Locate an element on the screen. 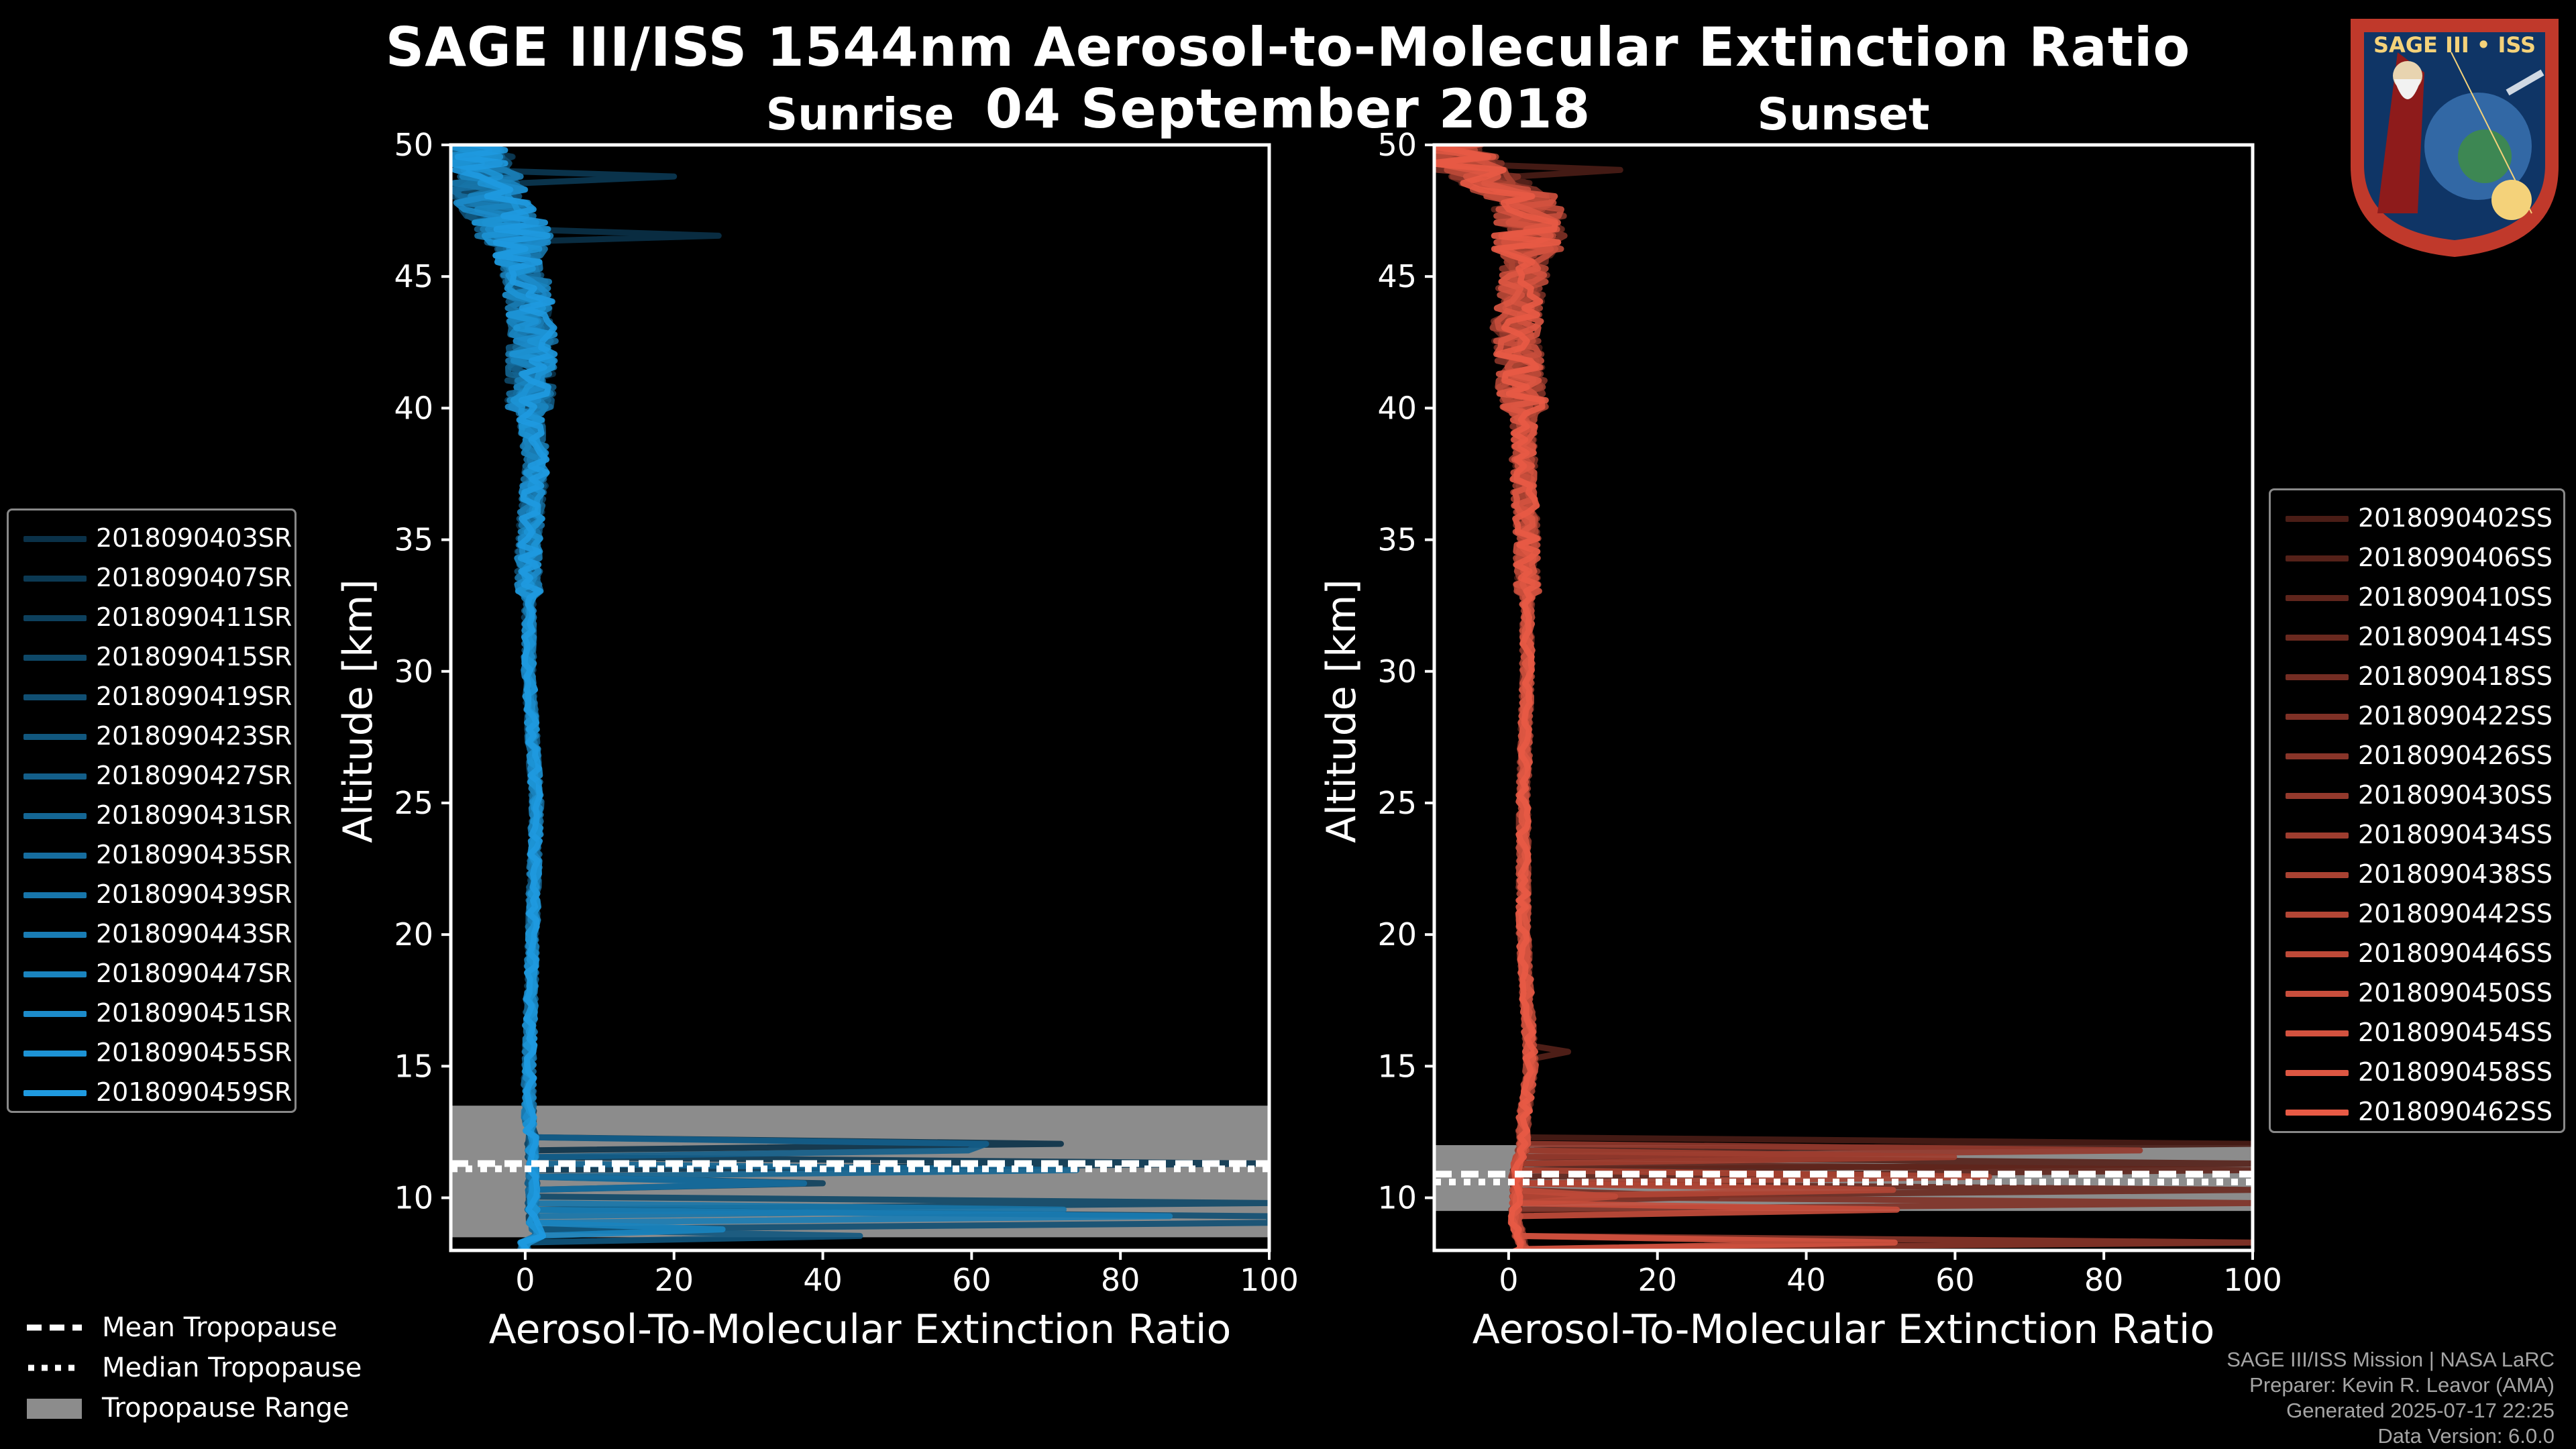  legend-label: 2018090410SS is located at coordinates (2455, 597).